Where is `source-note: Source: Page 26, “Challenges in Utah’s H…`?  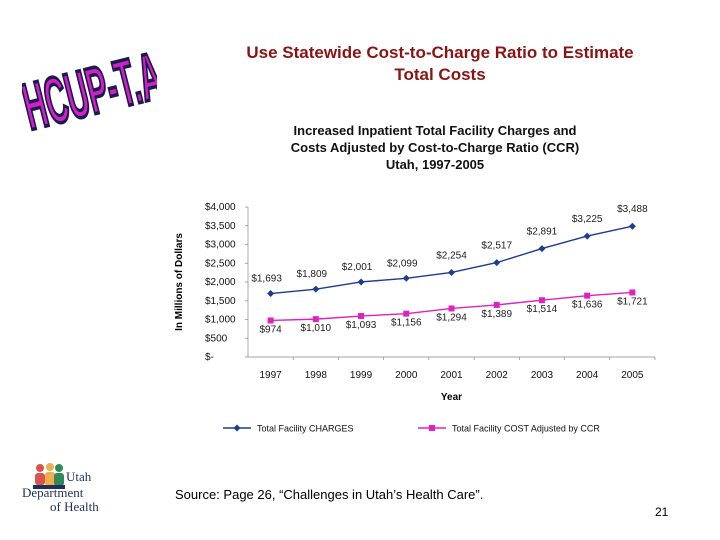
source-note: Source: Page 26, “Challenges in Utah’s H… is located at coordinates (329, 494).